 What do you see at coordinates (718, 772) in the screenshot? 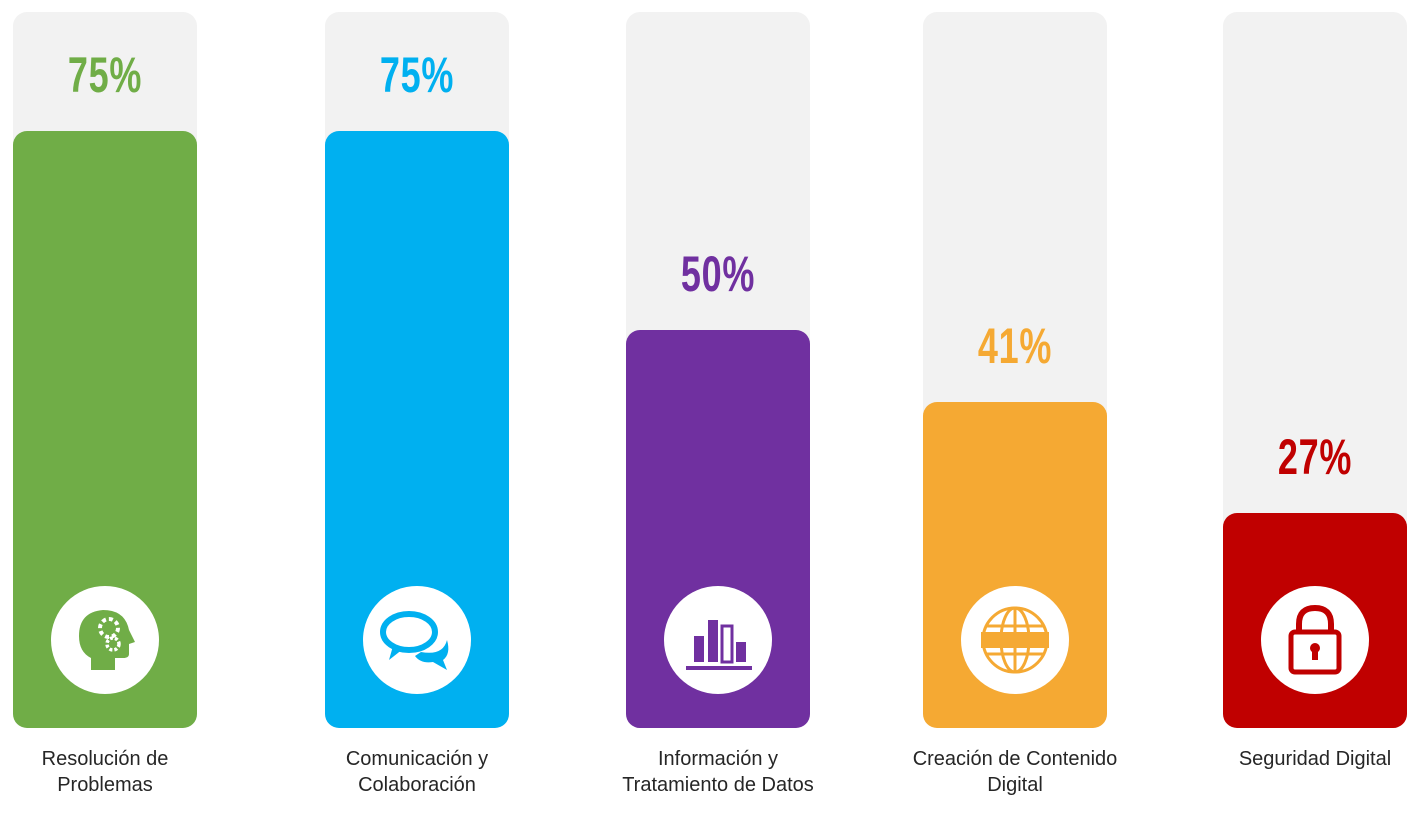
I see `category-label: Información y Tratamiento de Datos` at bounding box center [718, 772].